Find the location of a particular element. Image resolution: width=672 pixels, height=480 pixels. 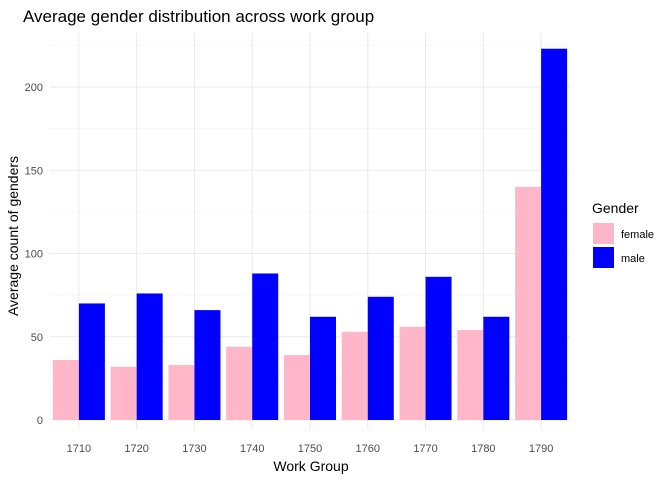

x-tick-label: 1720 is located at coordinates (136, 449).